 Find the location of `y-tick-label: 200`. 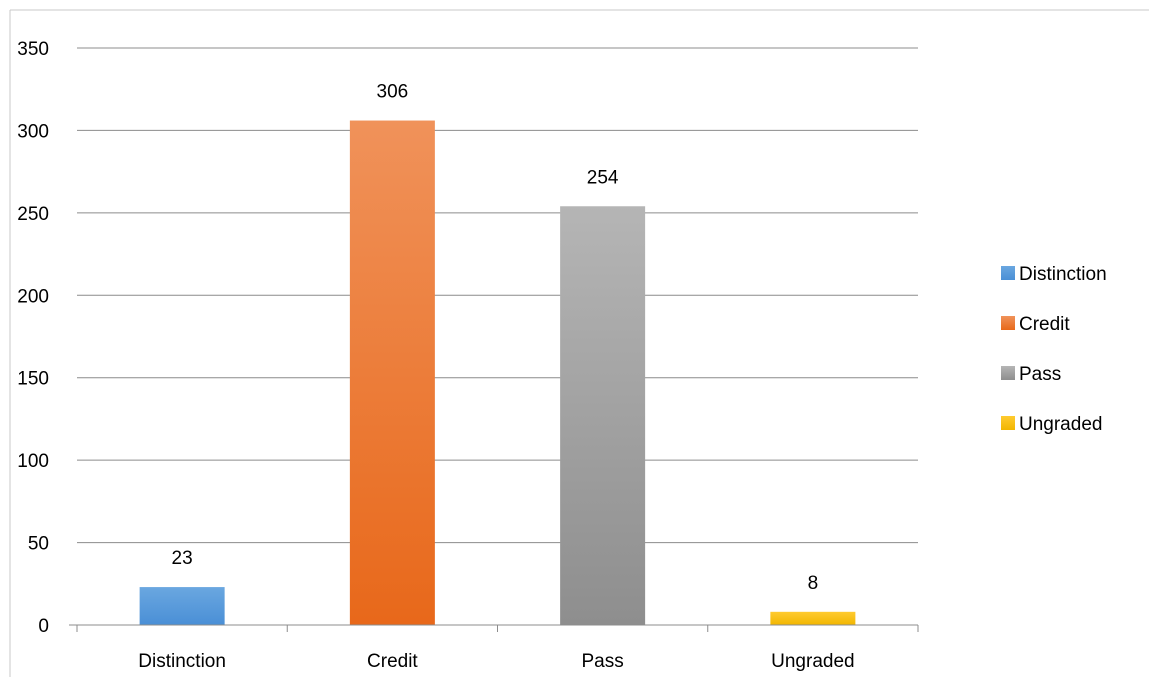

y-tick-label: 200 is located at coordinates (33, 296).